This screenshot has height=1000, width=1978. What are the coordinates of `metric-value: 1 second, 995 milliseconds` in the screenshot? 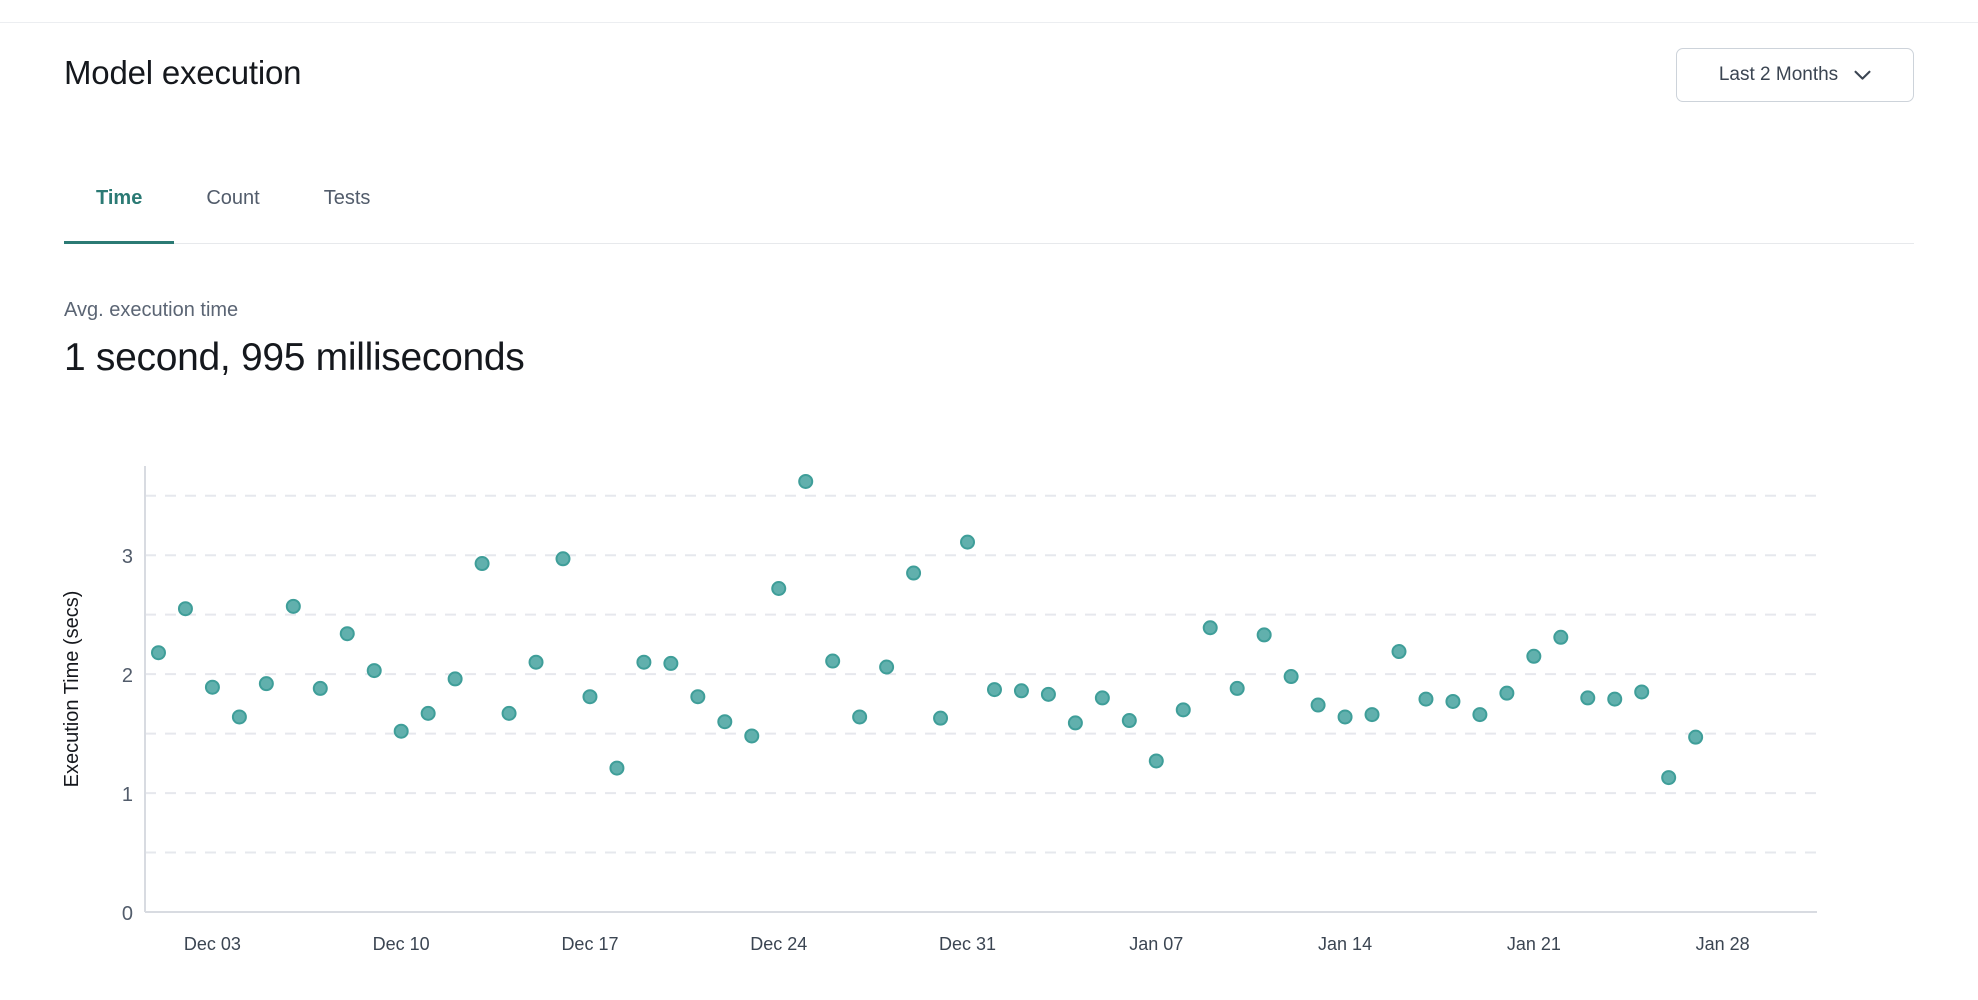 It's located at (294, 357).